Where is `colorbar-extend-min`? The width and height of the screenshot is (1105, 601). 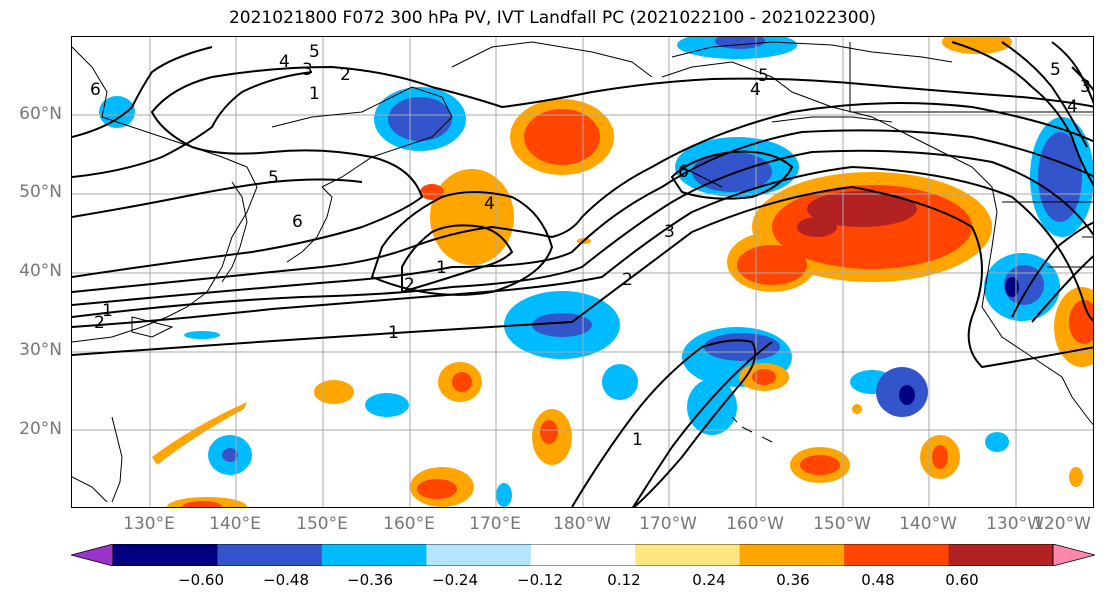
colorbar-extend-min is located at coordinates (92, 555).